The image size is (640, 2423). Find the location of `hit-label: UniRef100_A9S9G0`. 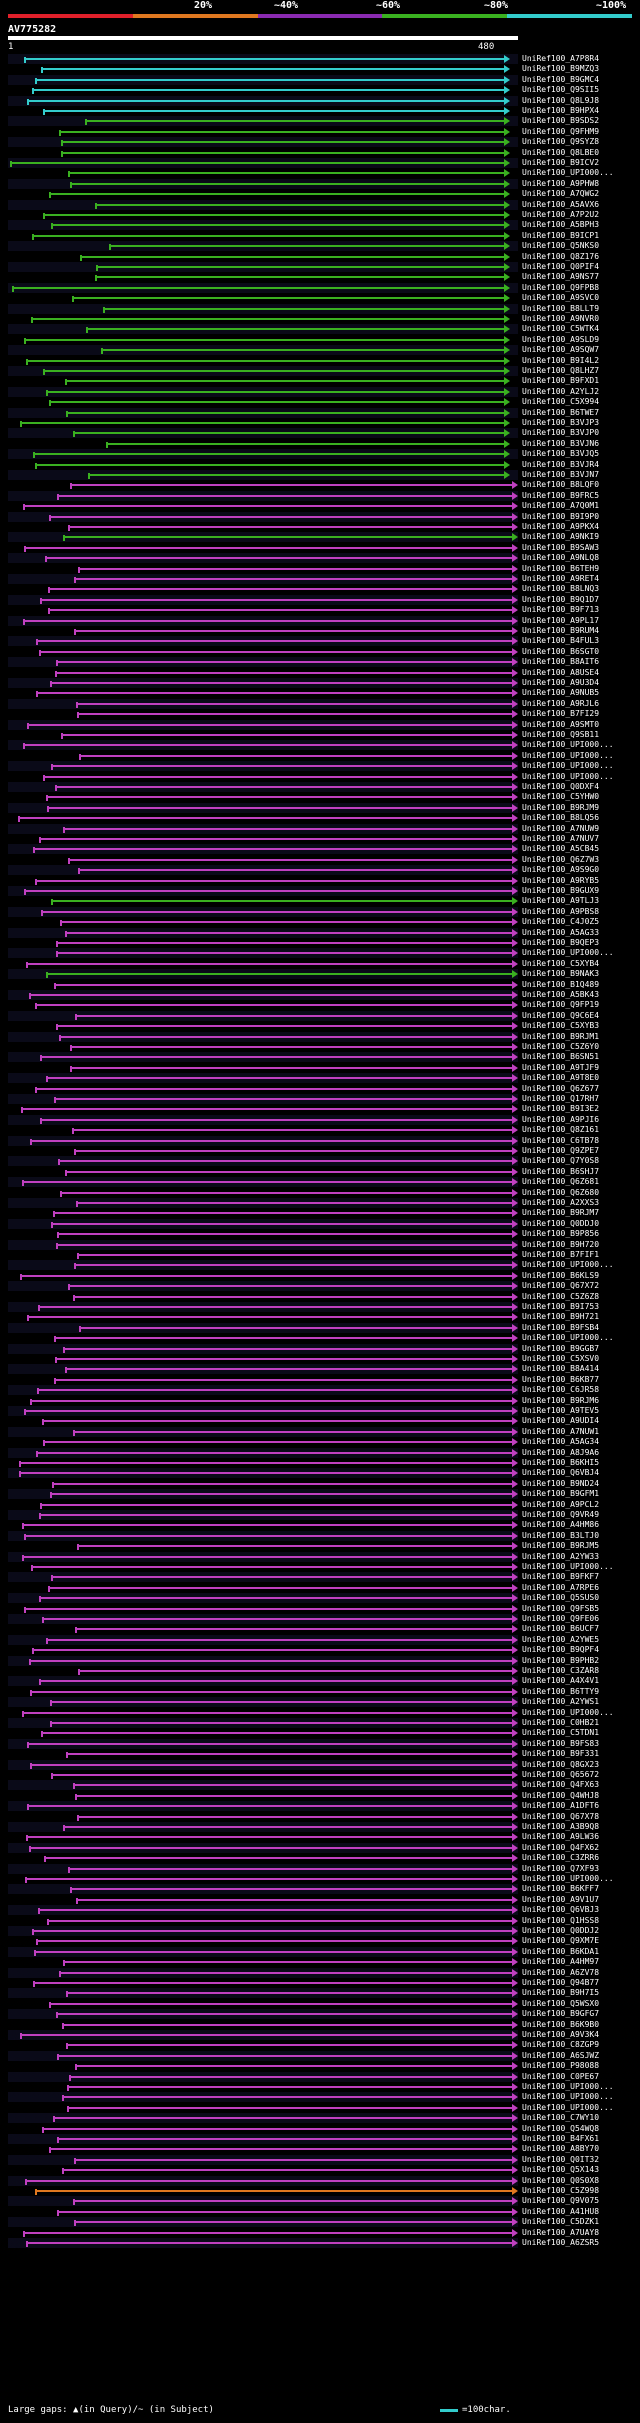

hit-label: UniRef100_A9S9G0 is located at coordinates (561, 870).